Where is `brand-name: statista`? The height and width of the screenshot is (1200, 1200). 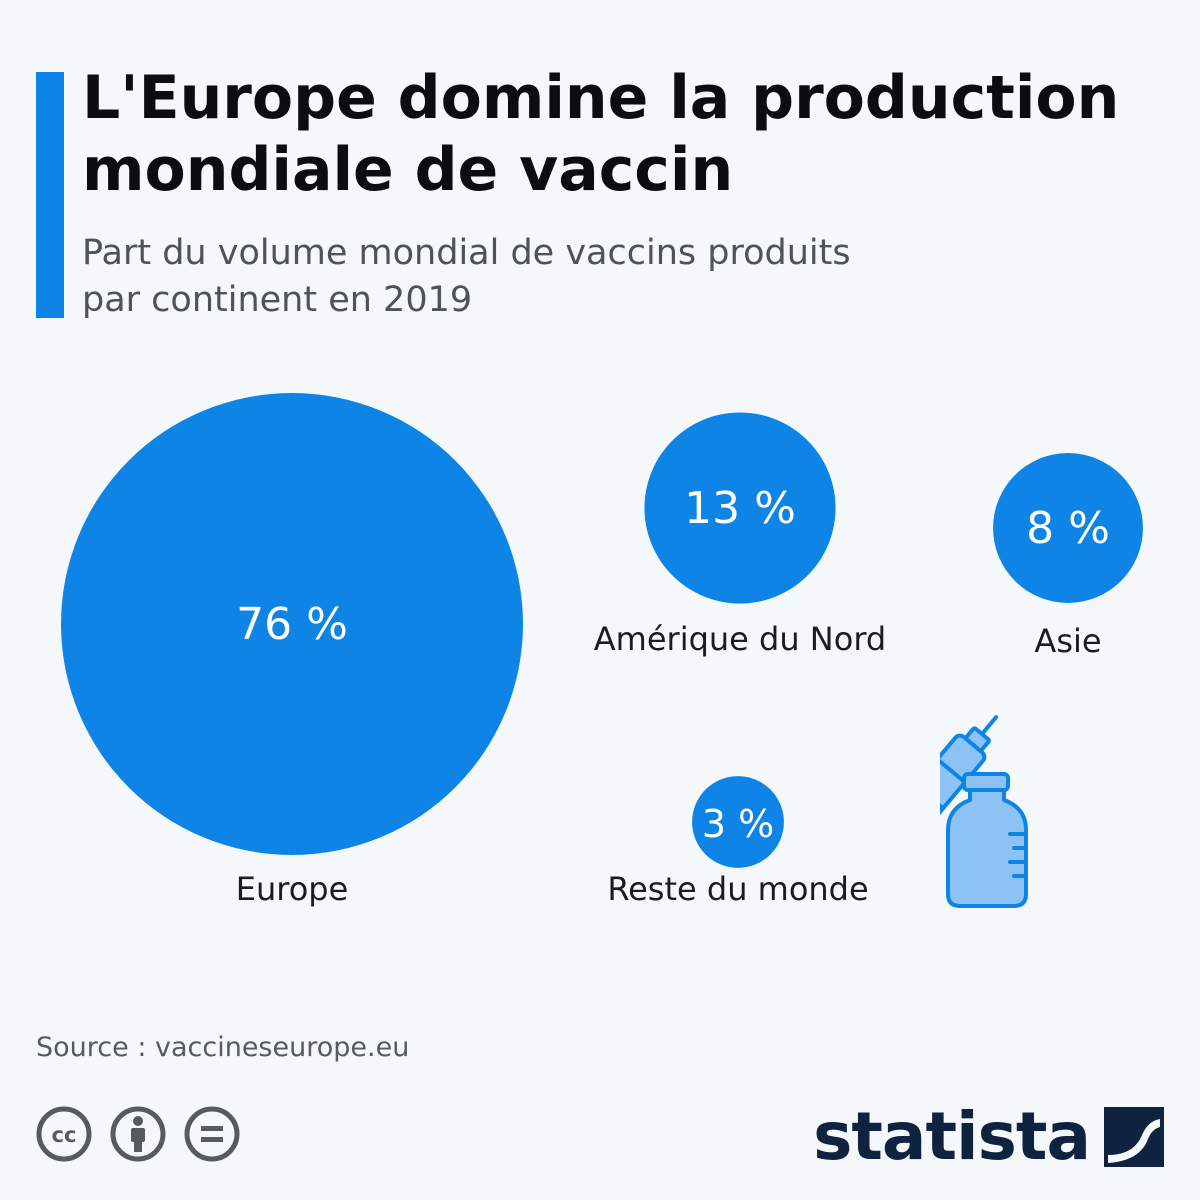
brand-name: statista is located at coordinates (952, 1136).